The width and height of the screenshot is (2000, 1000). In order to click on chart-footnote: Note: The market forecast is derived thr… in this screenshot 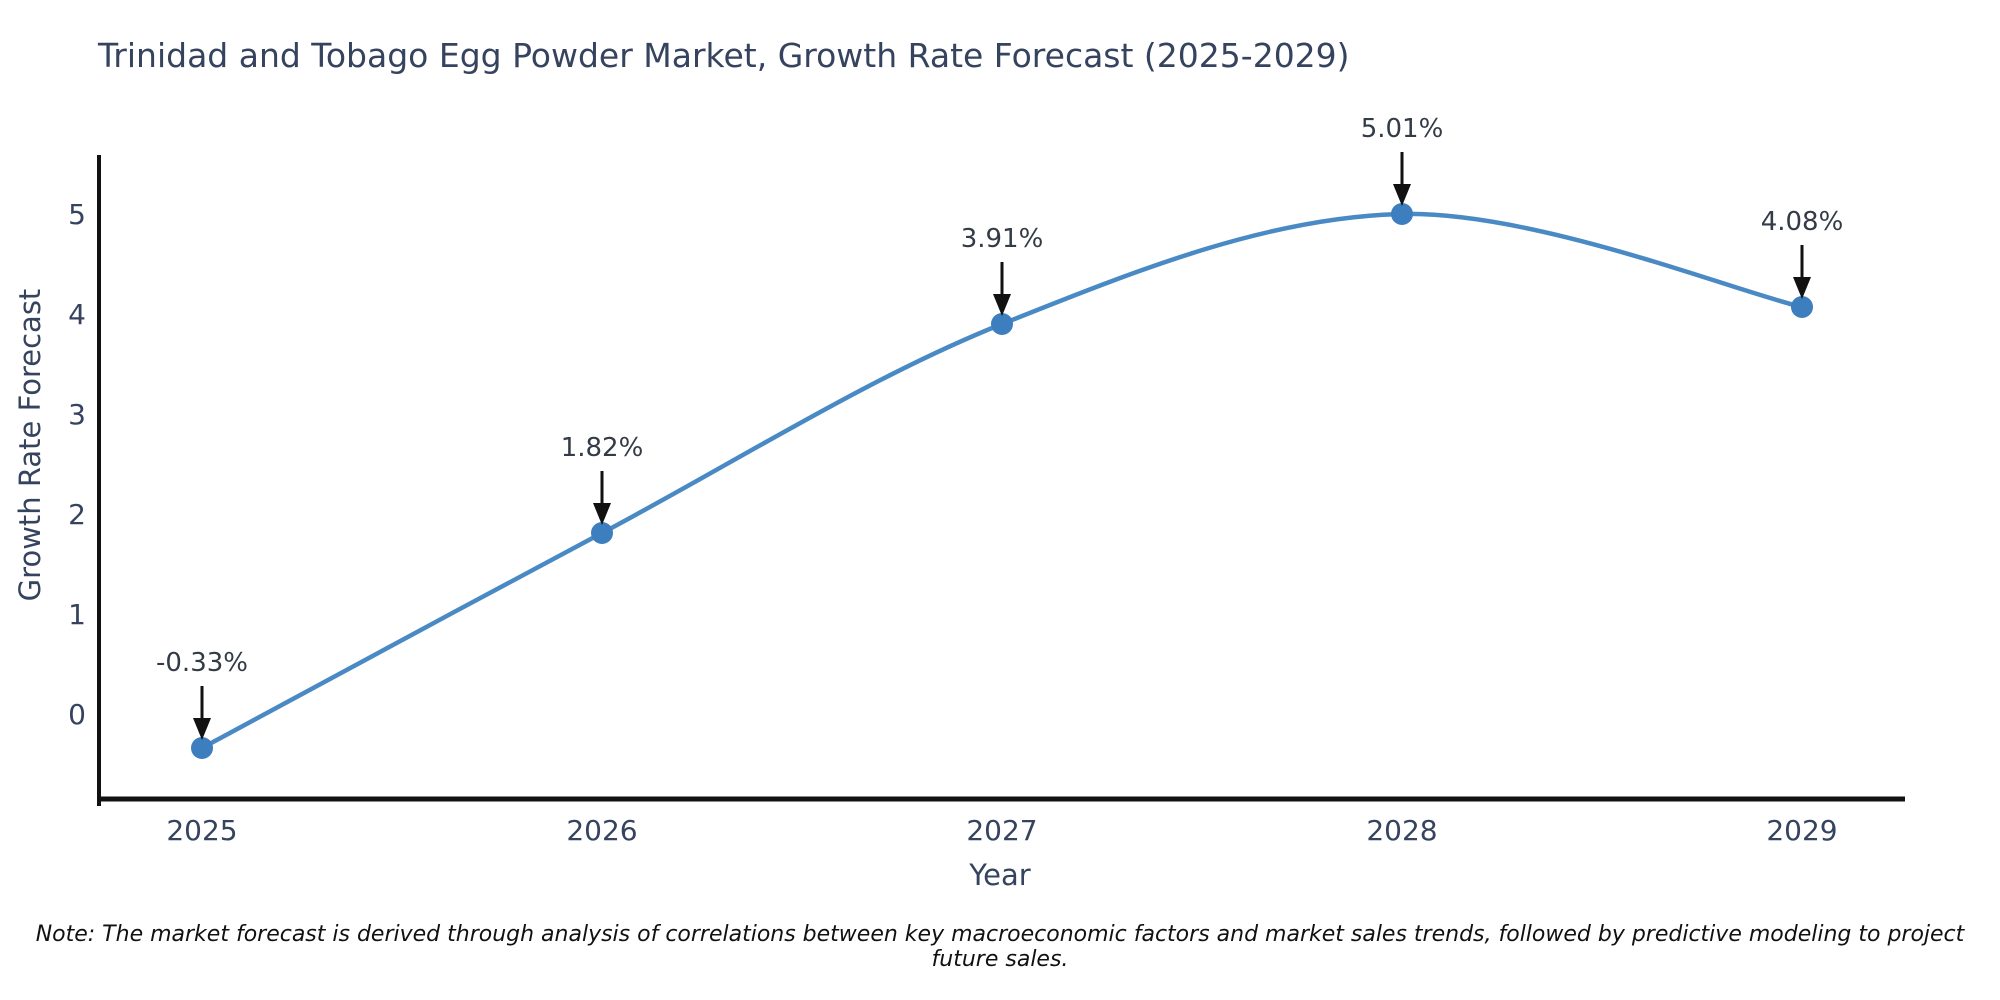, I will do `click(1000, 947)`.